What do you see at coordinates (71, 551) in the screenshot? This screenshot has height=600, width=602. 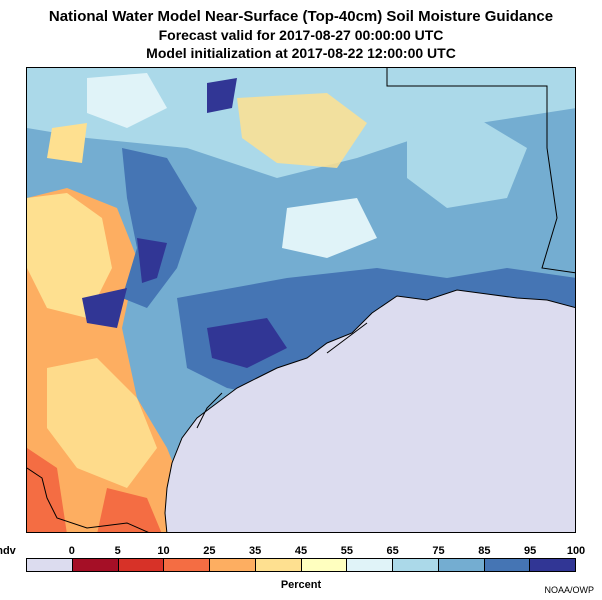 I see `colorbar-tick-label: 0` at bounding box center [71, 551].